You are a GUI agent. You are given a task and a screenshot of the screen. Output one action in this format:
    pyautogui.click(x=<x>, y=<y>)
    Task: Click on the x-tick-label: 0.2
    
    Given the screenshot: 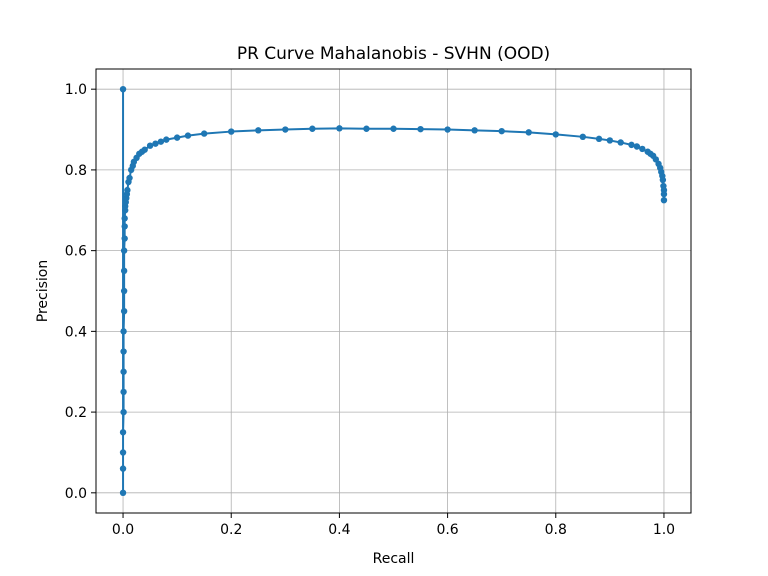 What is the action you would take?
    pyautogui.click(x=231, y=530)
    